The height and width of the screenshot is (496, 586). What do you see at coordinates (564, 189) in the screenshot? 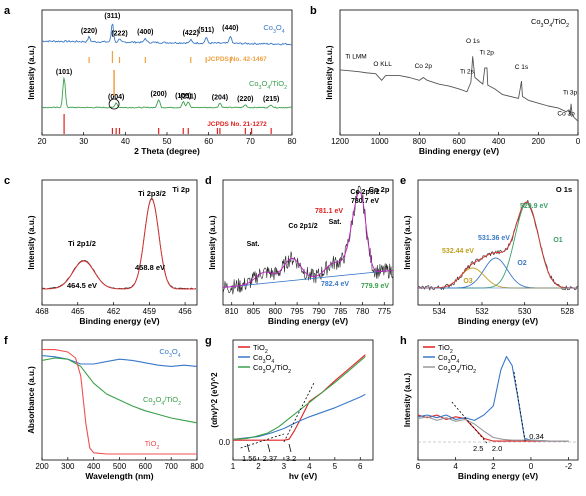
I see `plot-title: O 1s` at bounding box center [564, 189].